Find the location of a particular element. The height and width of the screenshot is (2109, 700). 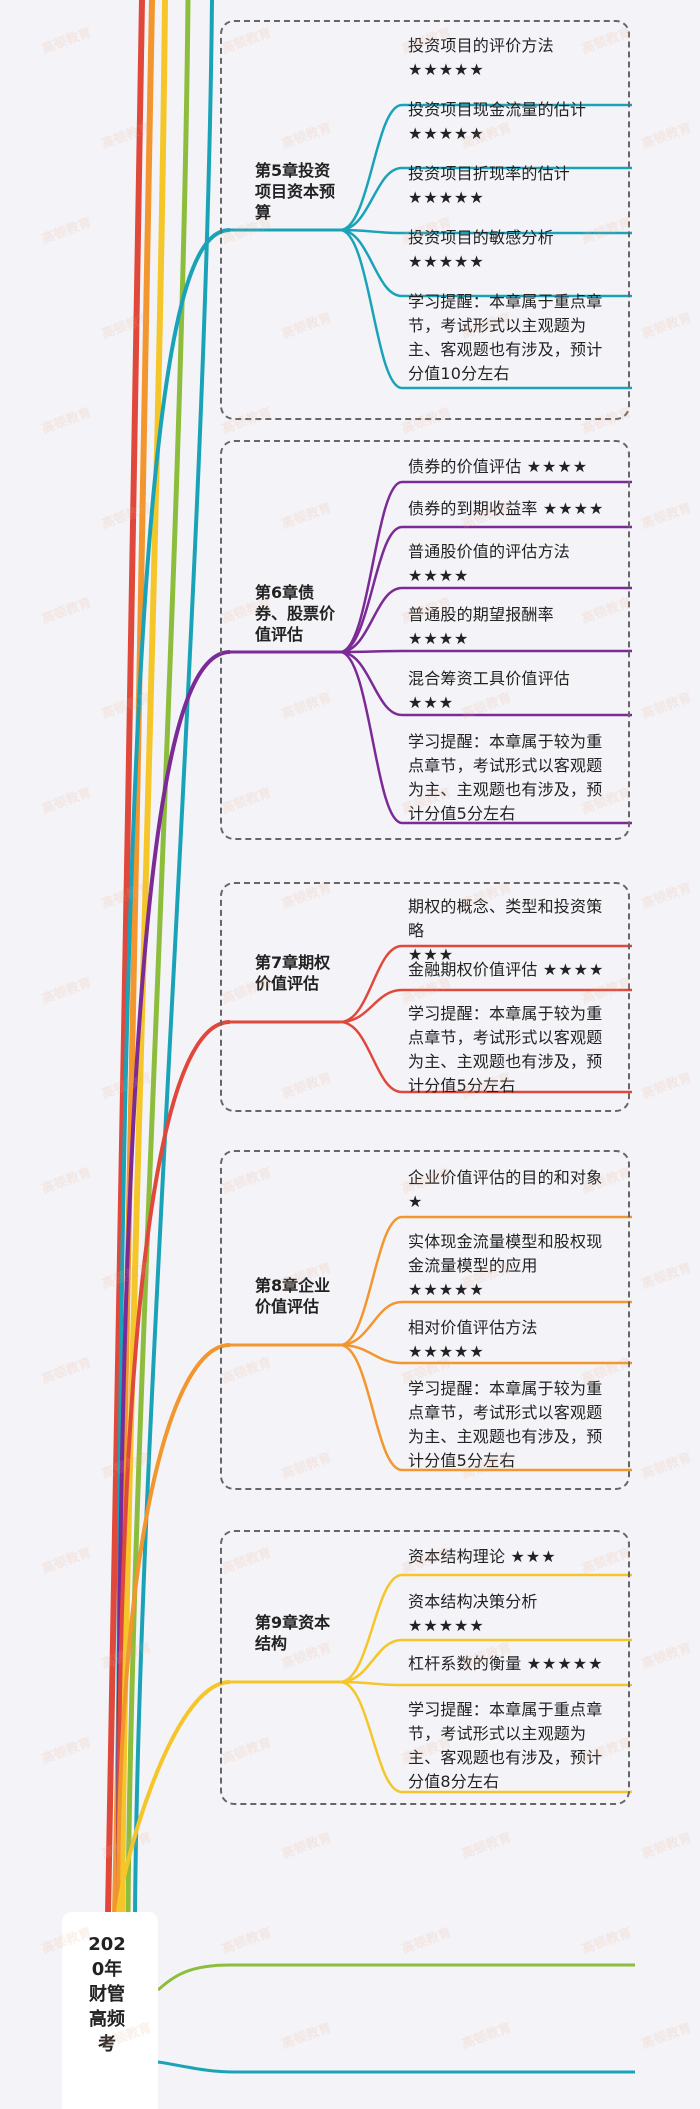

chapter-box-ch7 is located at coordinates (425, 997).